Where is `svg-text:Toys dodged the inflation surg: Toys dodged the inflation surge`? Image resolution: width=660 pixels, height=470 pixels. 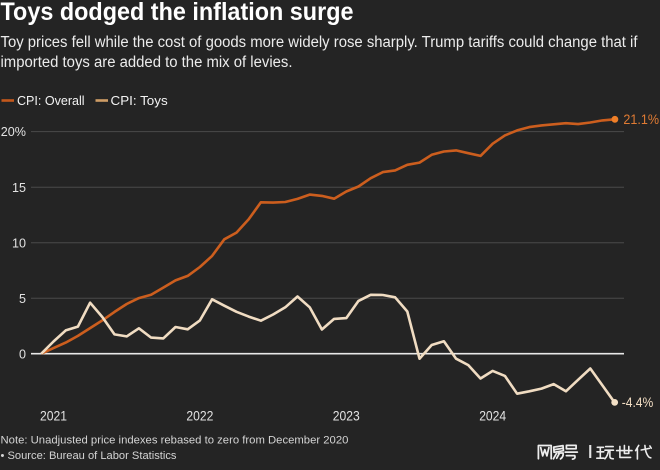
svg-text:Toys dodged the inflation surg: Toys dodged the inflation surge is located at coordinates (177, 13).